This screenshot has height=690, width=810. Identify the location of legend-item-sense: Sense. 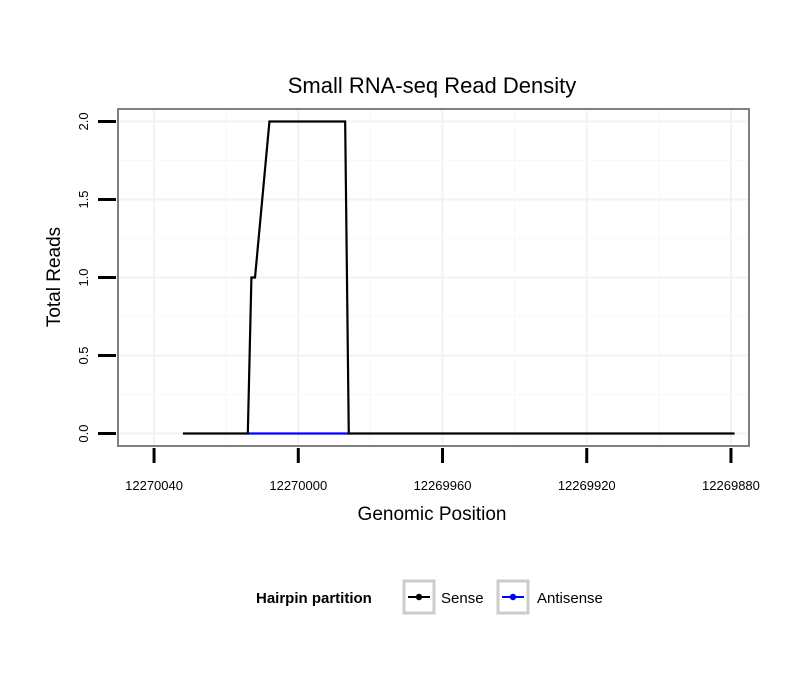
(443, 597).